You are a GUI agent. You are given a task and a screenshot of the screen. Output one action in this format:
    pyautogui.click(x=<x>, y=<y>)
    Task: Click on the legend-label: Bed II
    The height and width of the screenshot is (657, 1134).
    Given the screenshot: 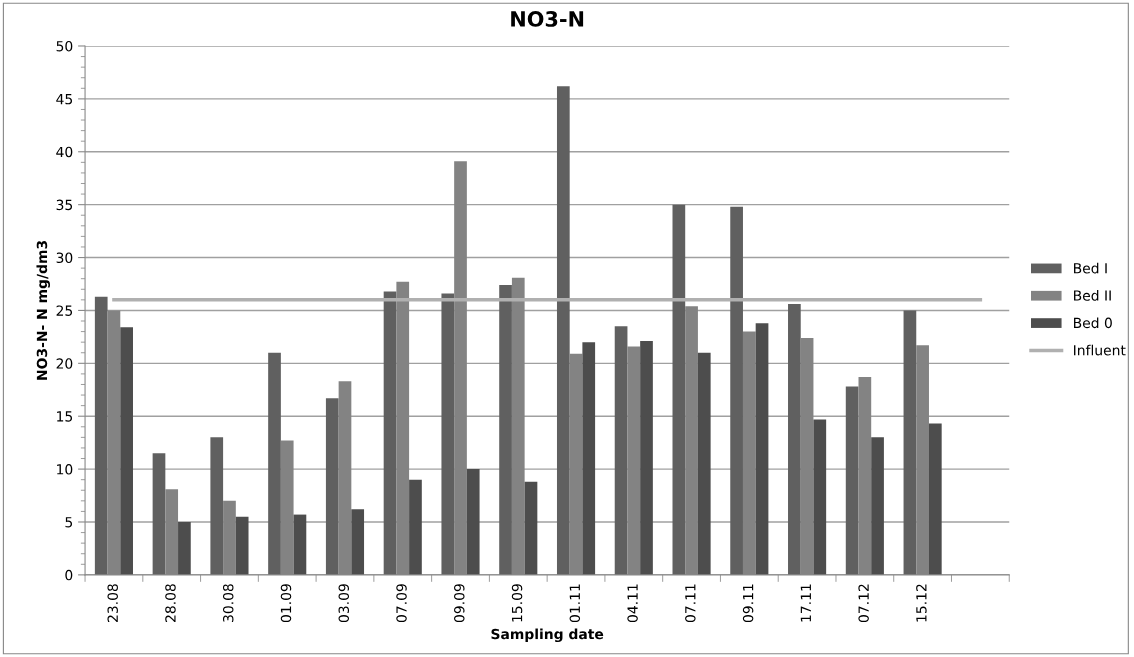 What is the action you would take?
    pyautogui.click(x=1092, y=295)
    